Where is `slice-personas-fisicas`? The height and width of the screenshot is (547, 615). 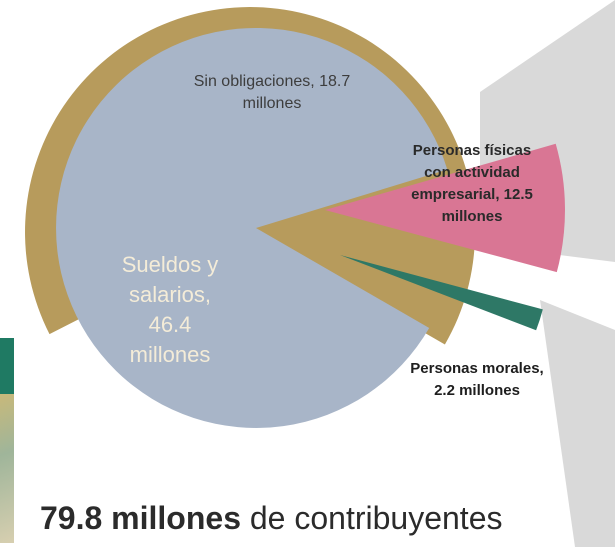
slice-personas-fisicas is located at coordinates (445, 208).